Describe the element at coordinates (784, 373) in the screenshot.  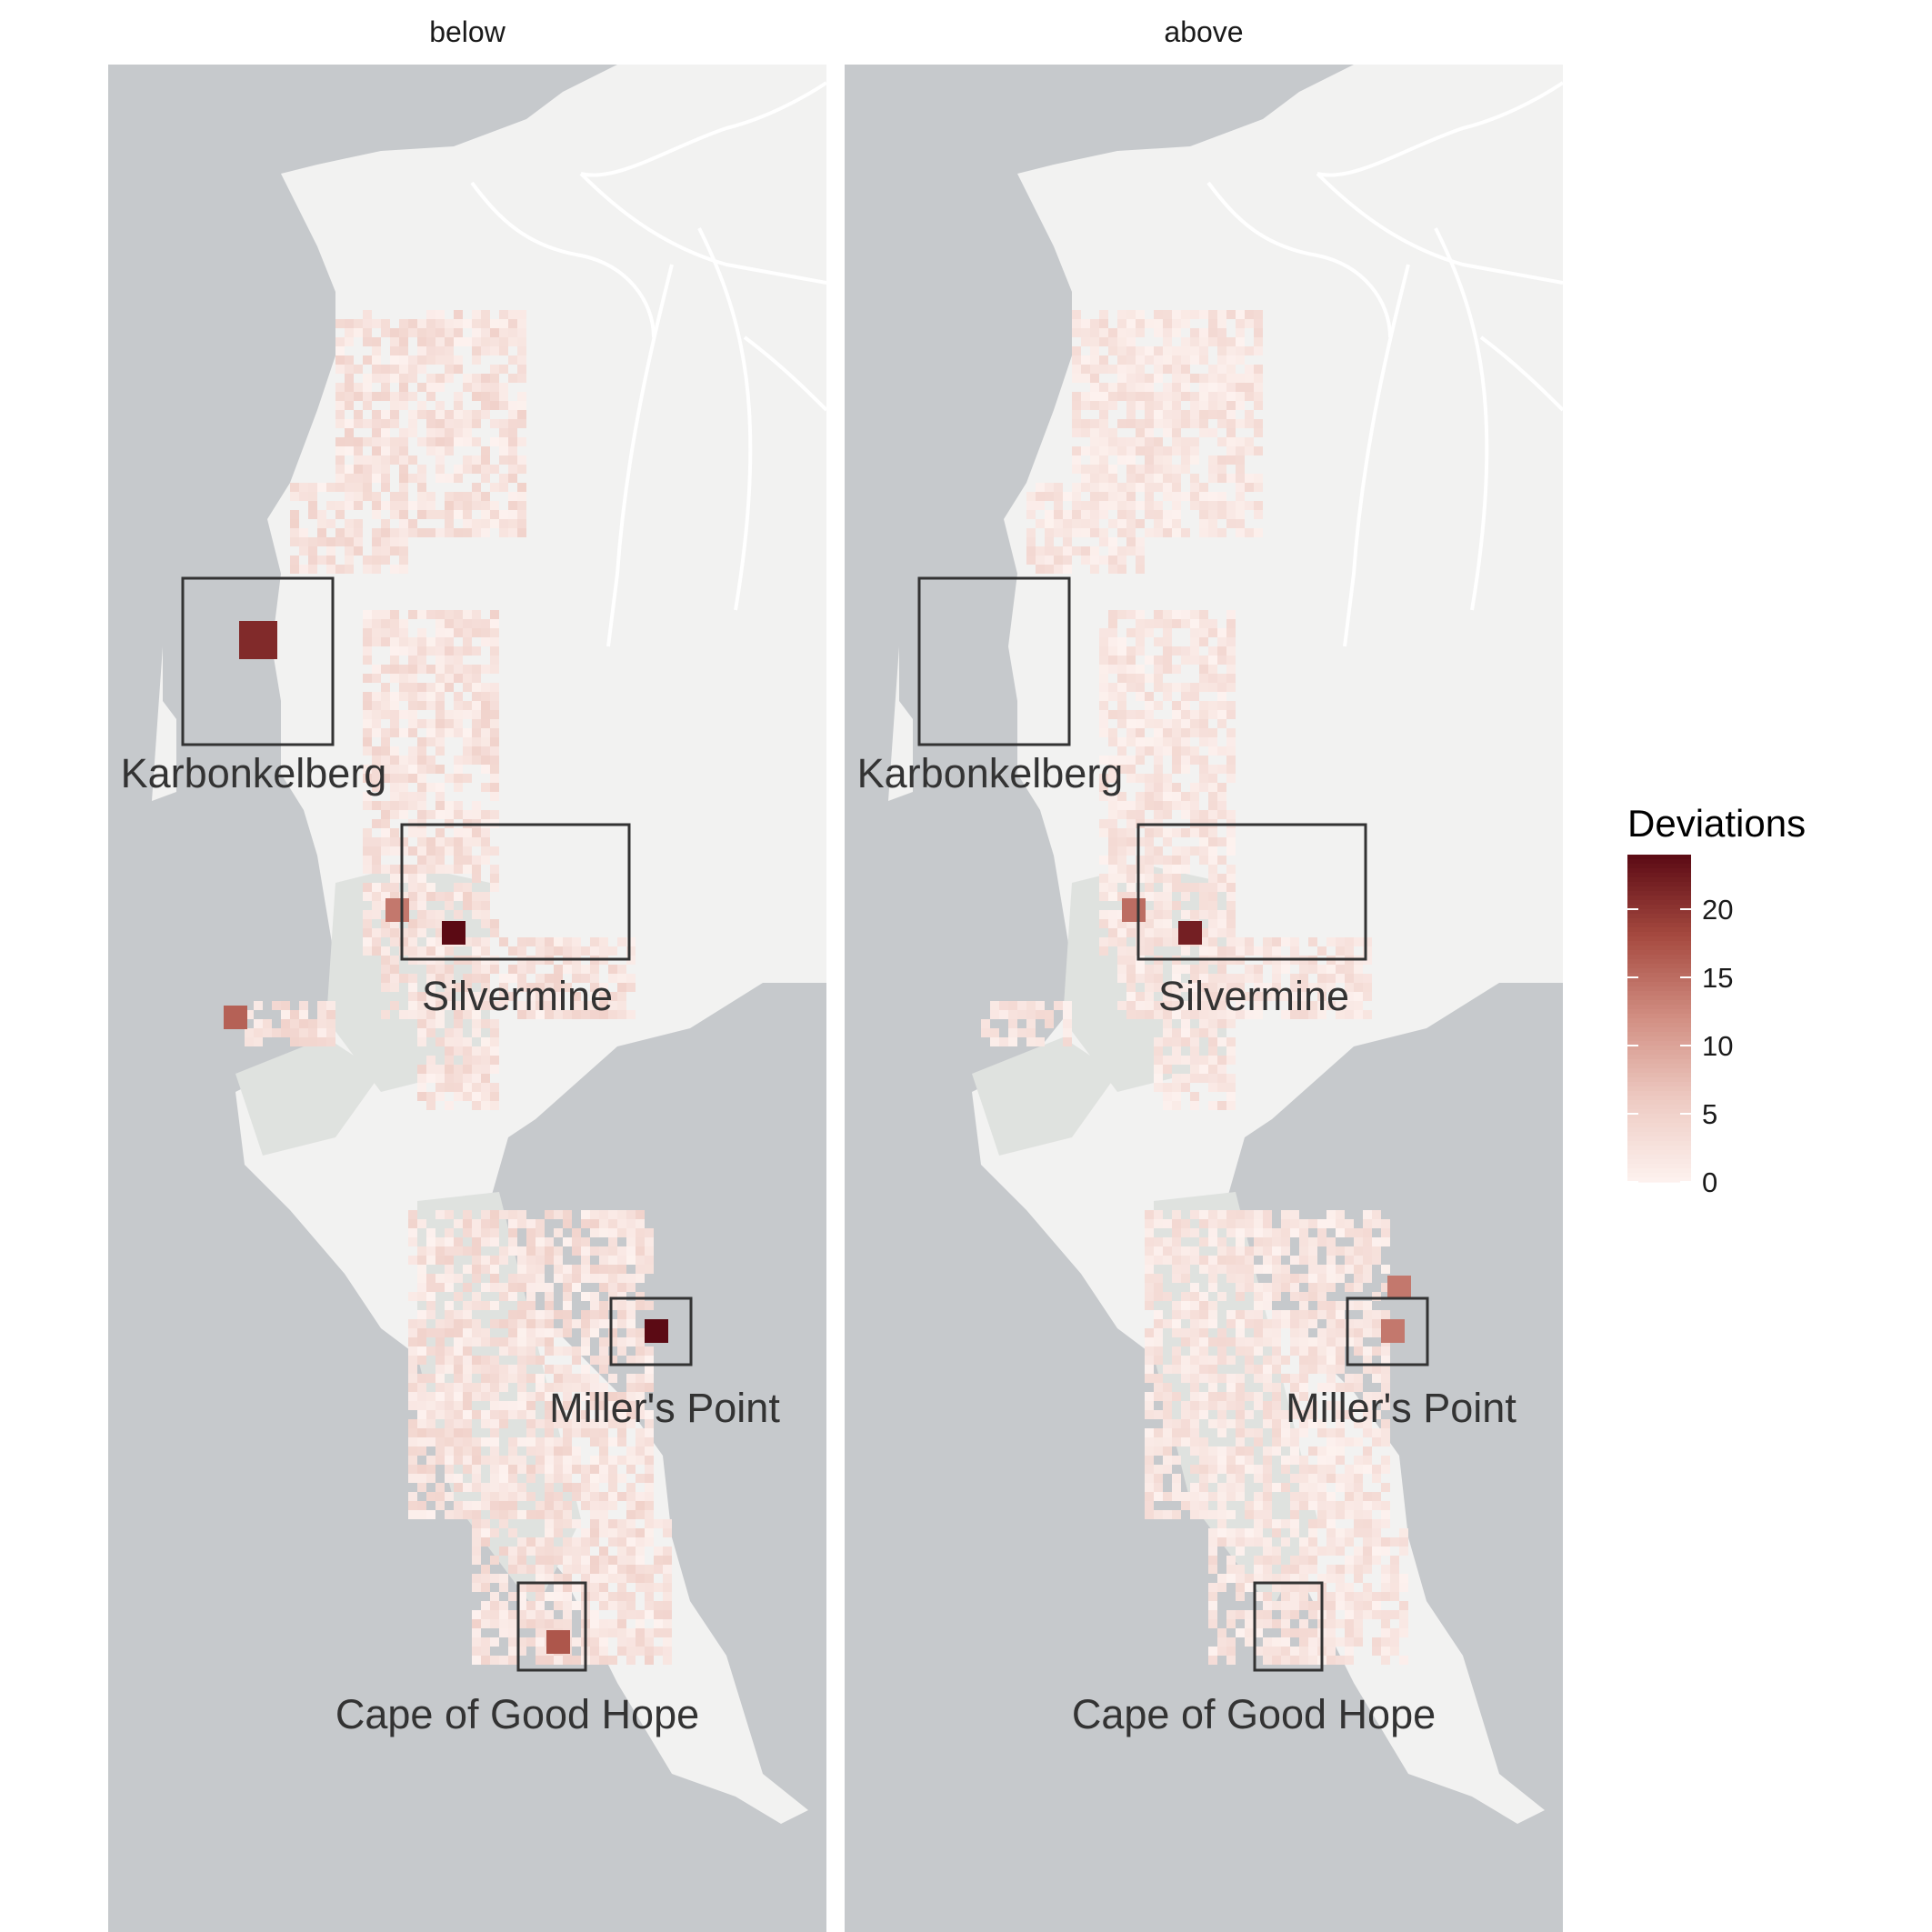
I see `road` at that location.